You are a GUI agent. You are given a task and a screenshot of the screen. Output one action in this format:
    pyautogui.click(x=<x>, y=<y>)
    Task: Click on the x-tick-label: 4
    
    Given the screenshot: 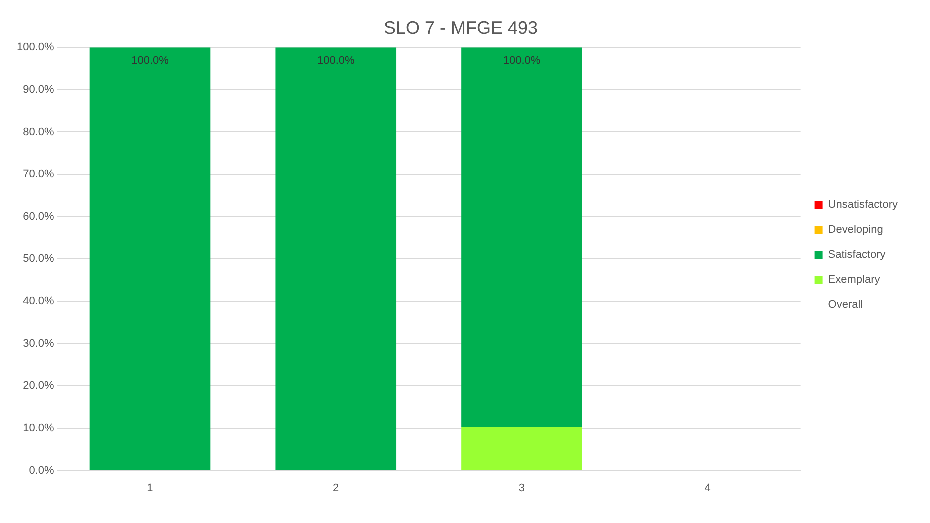 What is the action you would take?
    pyautogui.click(x=707, y=488)
    